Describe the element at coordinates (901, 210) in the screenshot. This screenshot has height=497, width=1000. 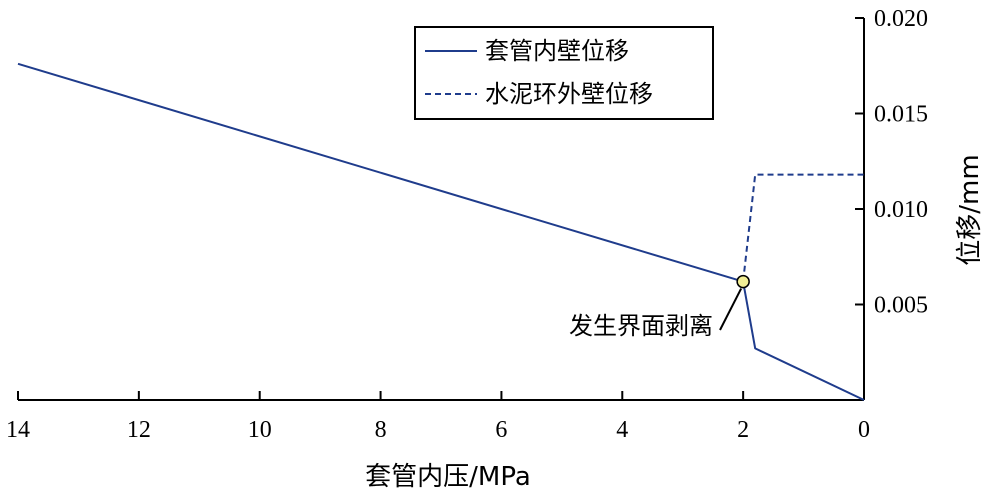
I see `y-tick-label: 0.010` at that location.